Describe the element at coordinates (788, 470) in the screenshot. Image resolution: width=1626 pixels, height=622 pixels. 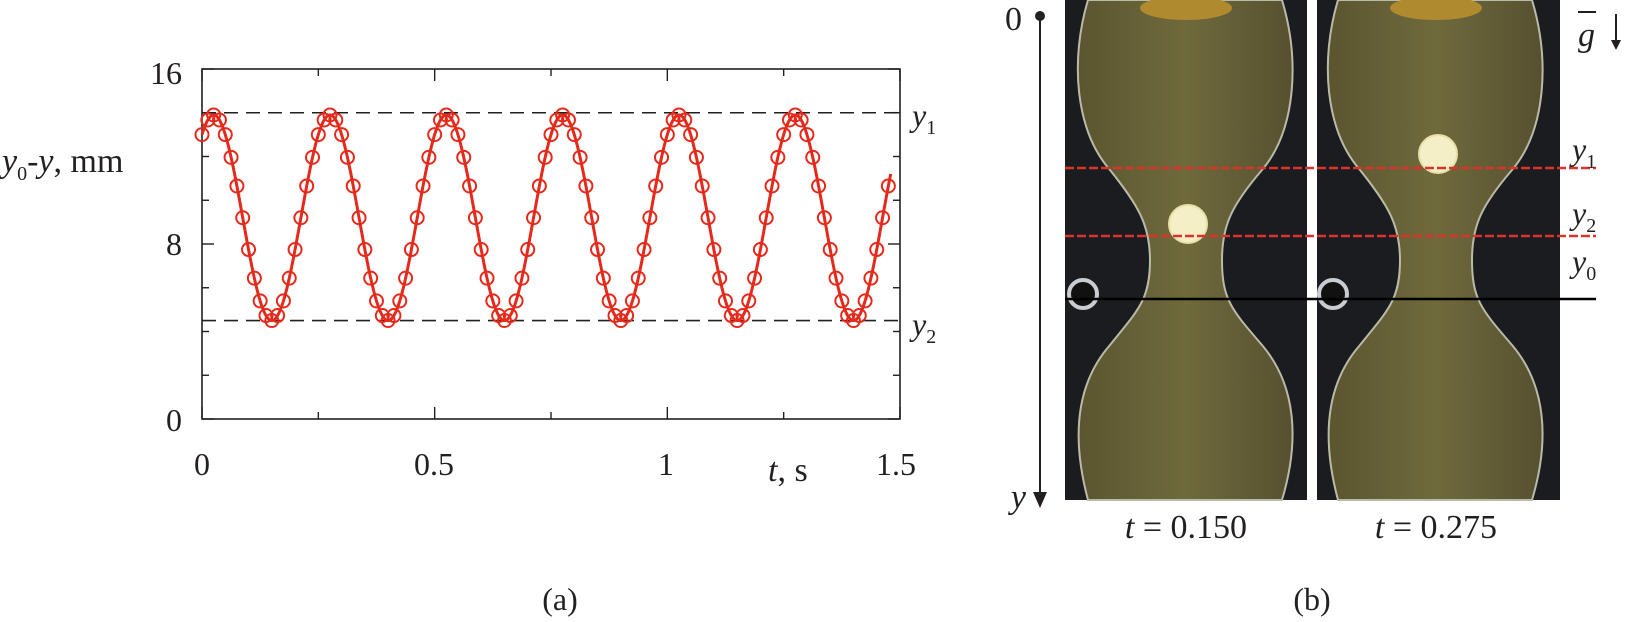
I see `x-axis-label: t, s` at that location.